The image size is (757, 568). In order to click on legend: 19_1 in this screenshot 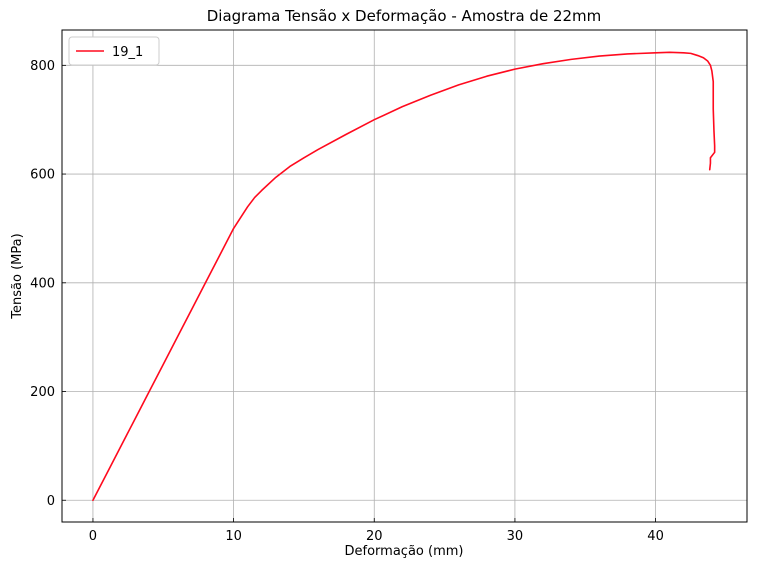, I will do `click(114, 51)`.